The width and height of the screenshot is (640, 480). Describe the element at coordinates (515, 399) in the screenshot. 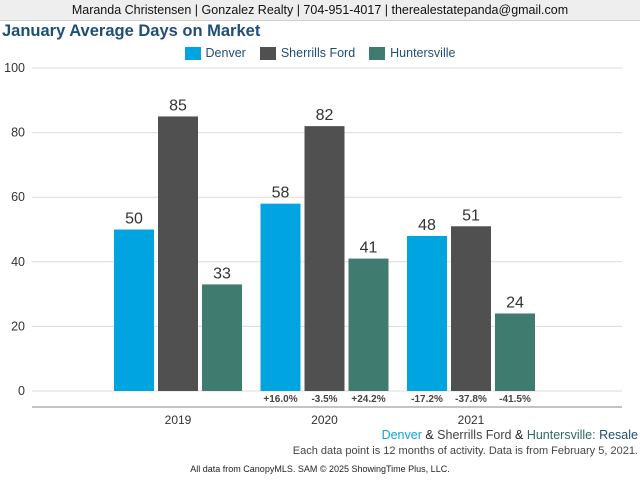

I see `change-label-huntersville-2021: -41.5%` at that location.